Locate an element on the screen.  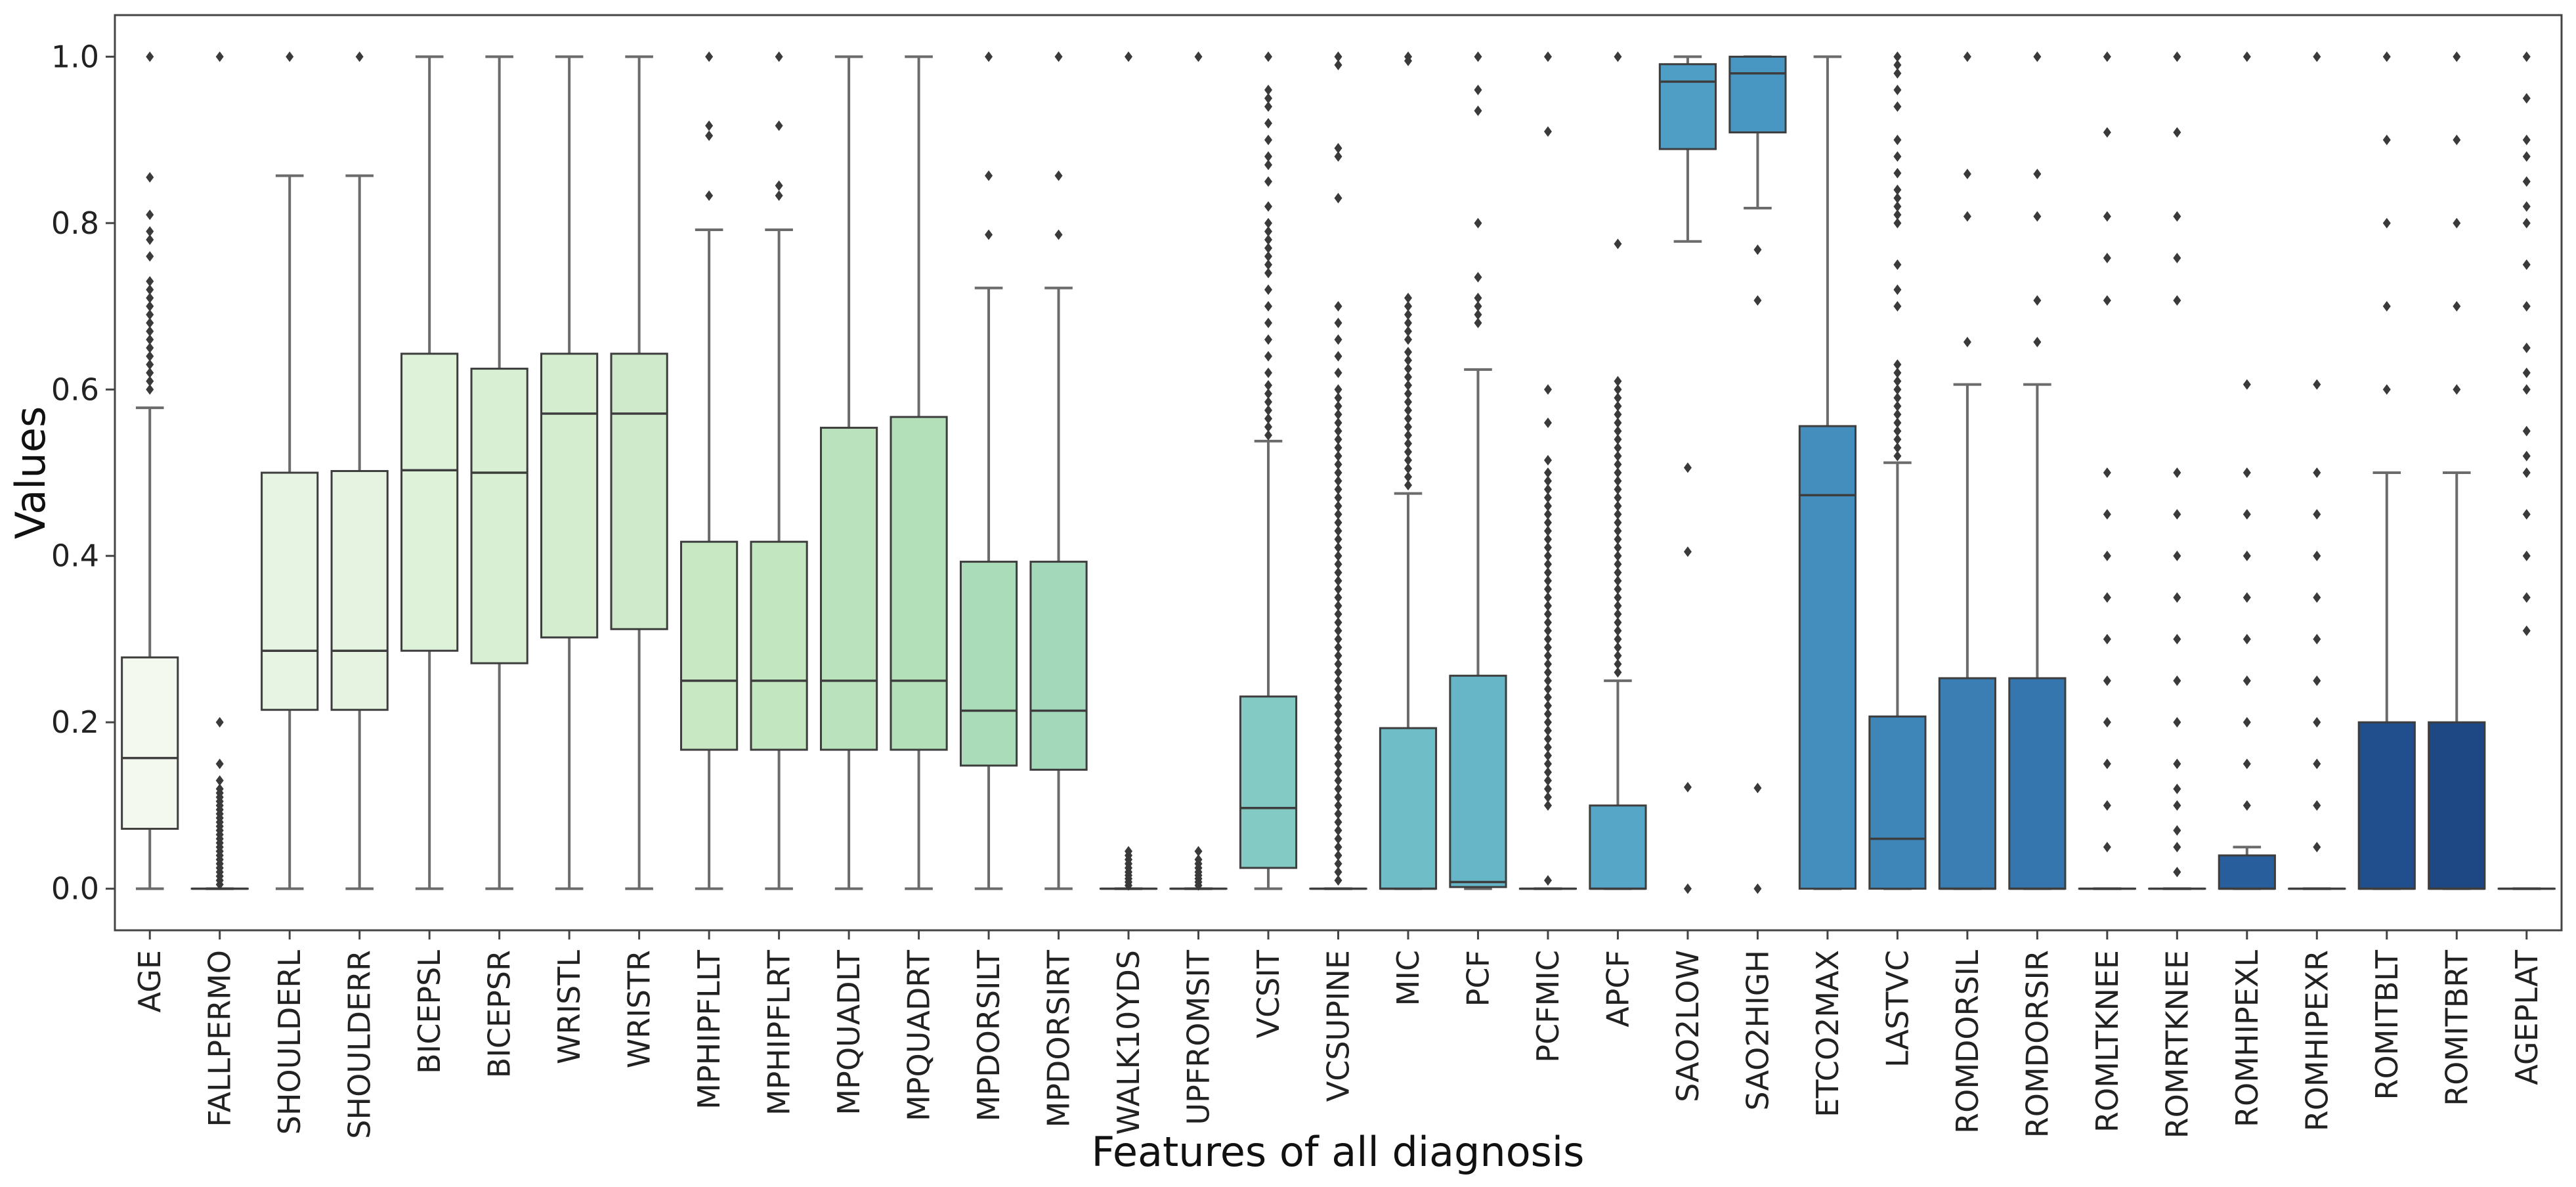
x-tick-label: BICEPSR is located at coordinates (499, 1014).